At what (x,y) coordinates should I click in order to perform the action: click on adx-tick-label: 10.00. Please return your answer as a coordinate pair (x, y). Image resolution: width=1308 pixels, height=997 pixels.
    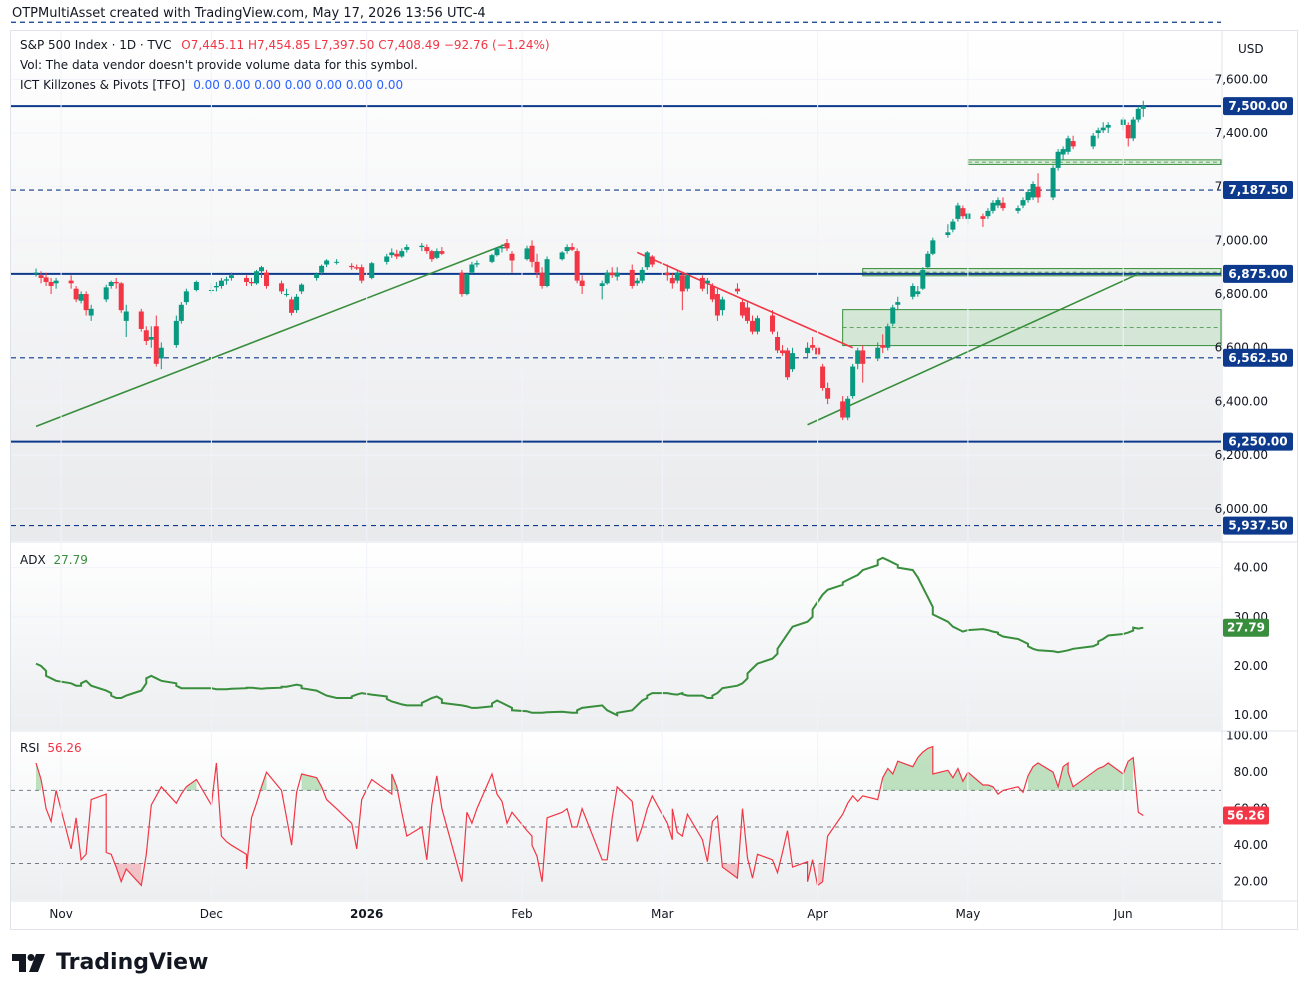
    Looking at the image, I should click on (1251, 715).